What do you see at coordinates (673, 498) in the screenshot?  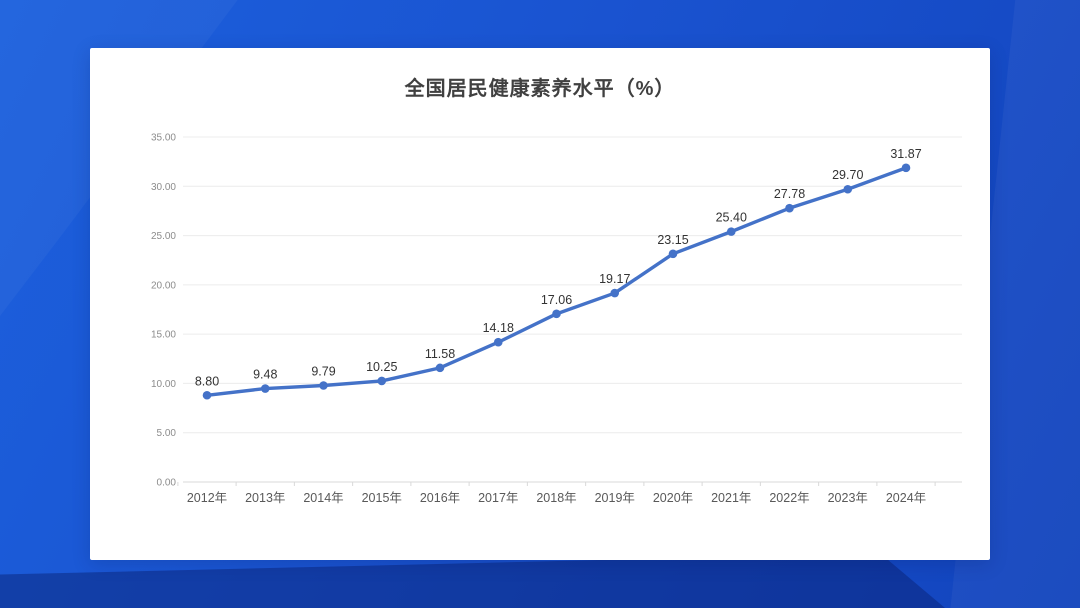 I see `x-axis-tick-label: 2020年` at bounding box center [673, 498].